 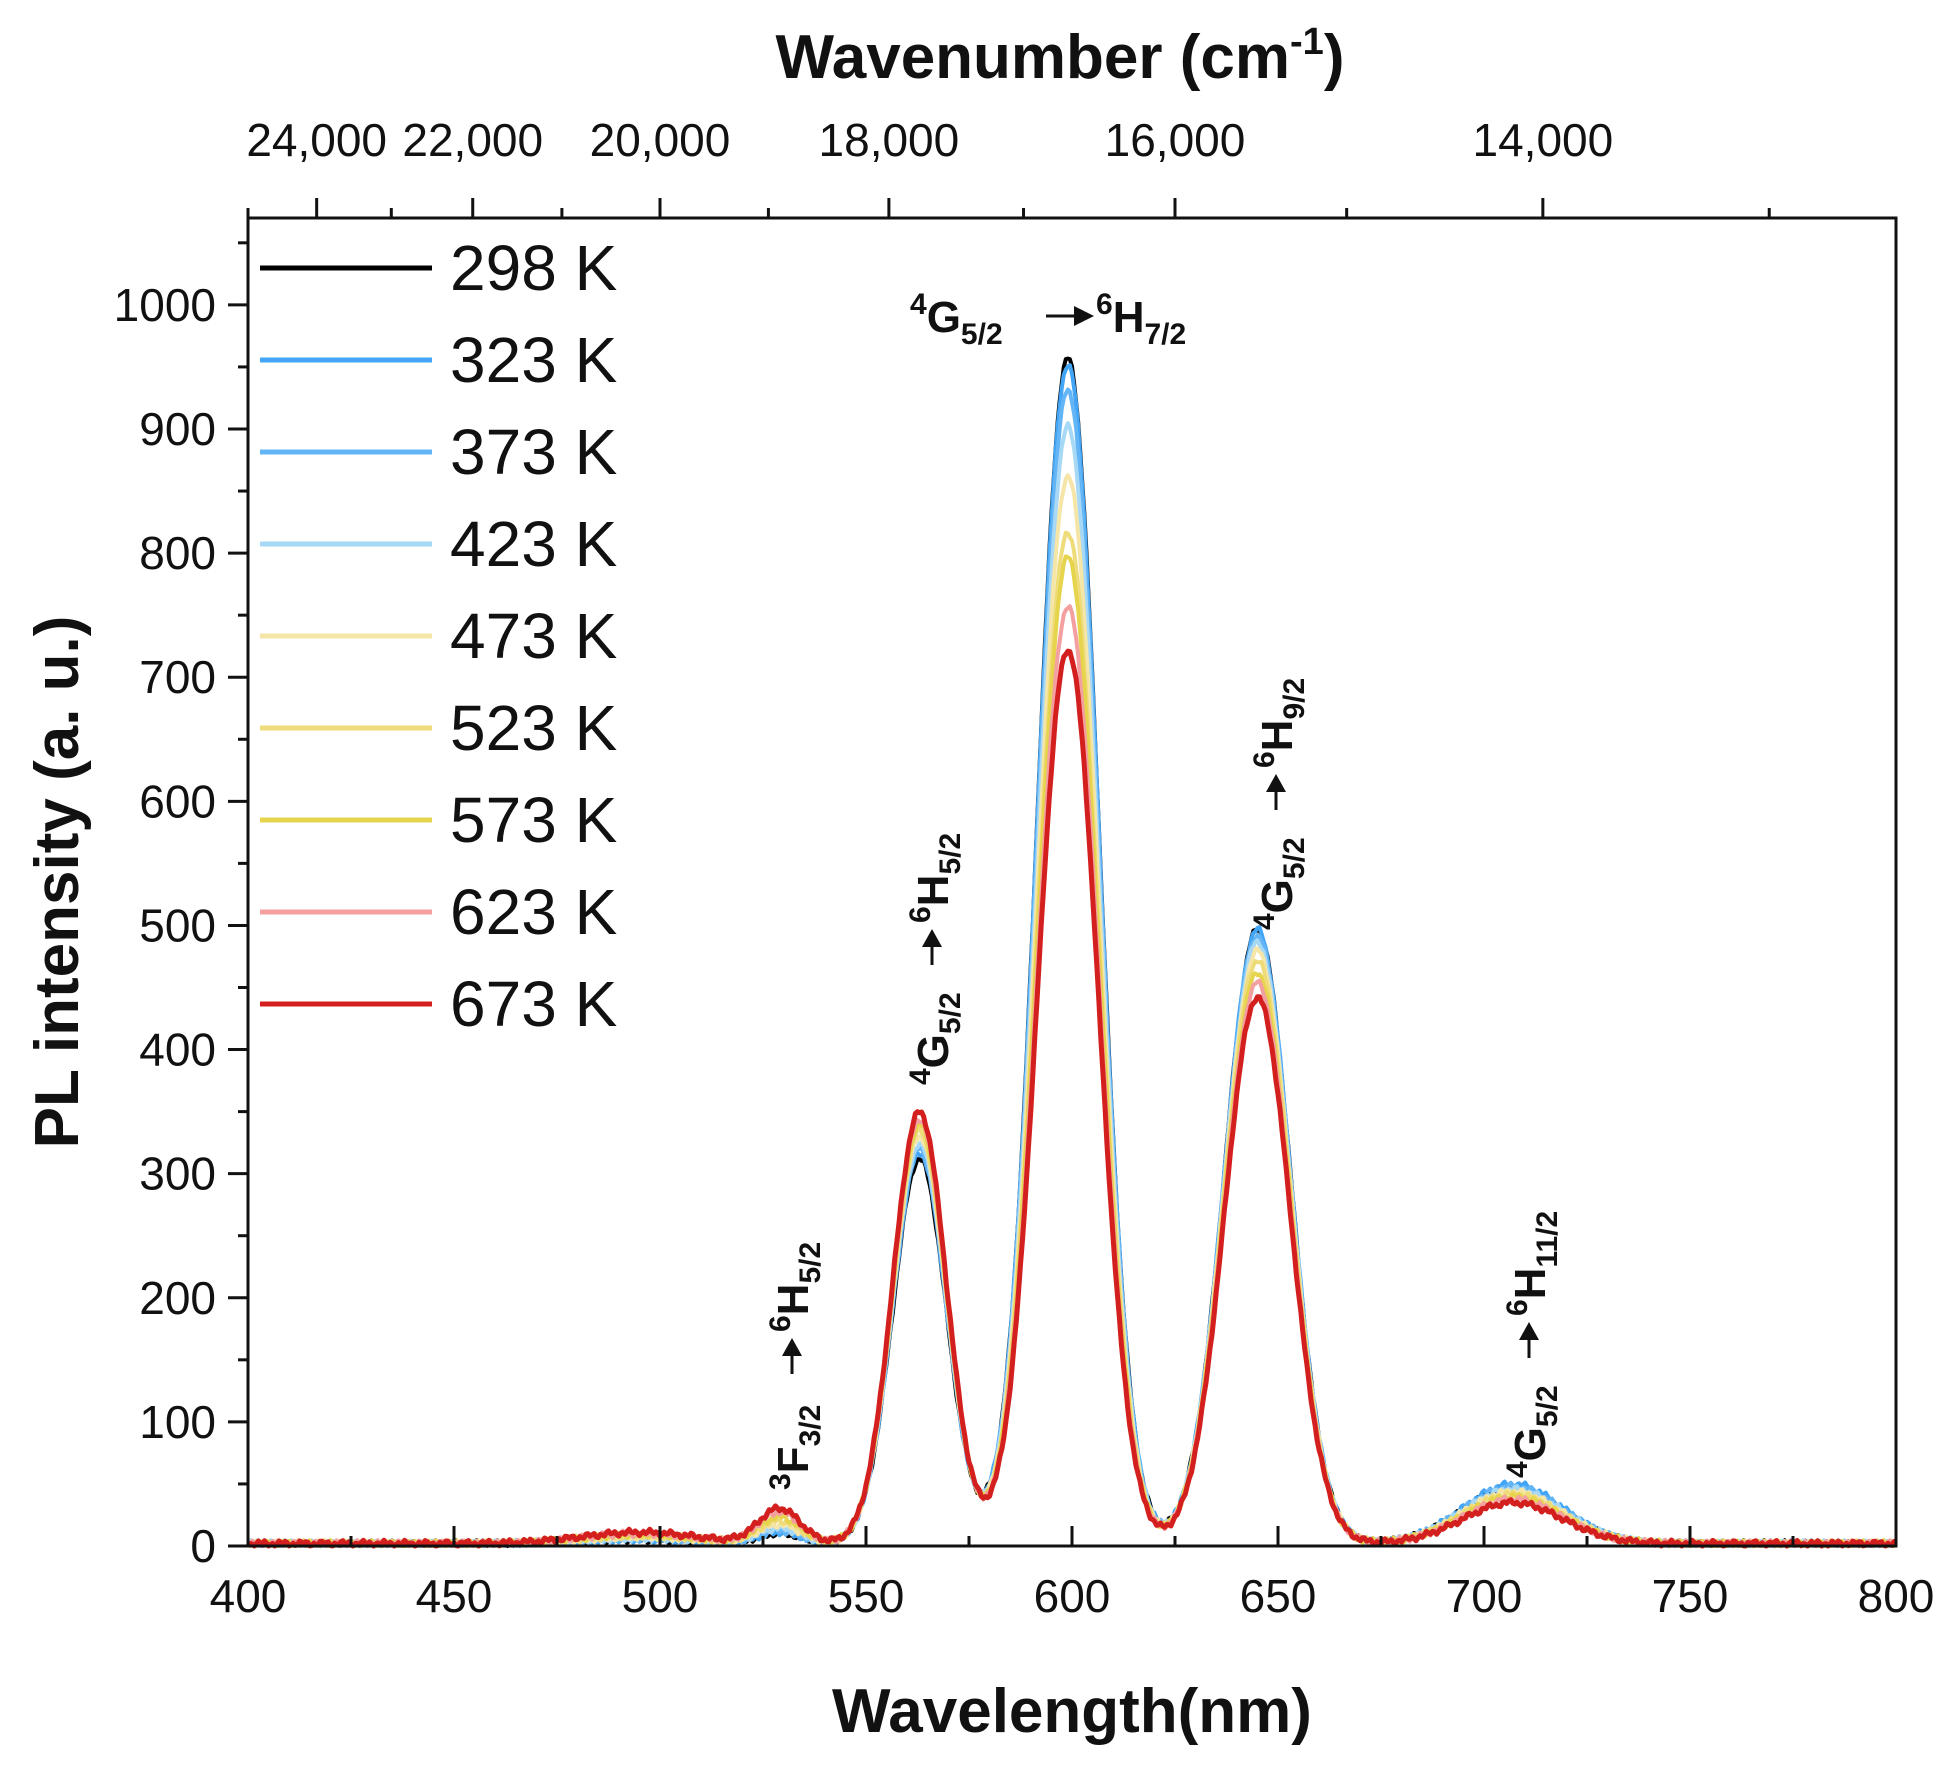 I want to click on y-tick-label: 900, so click(x=177, y=429).